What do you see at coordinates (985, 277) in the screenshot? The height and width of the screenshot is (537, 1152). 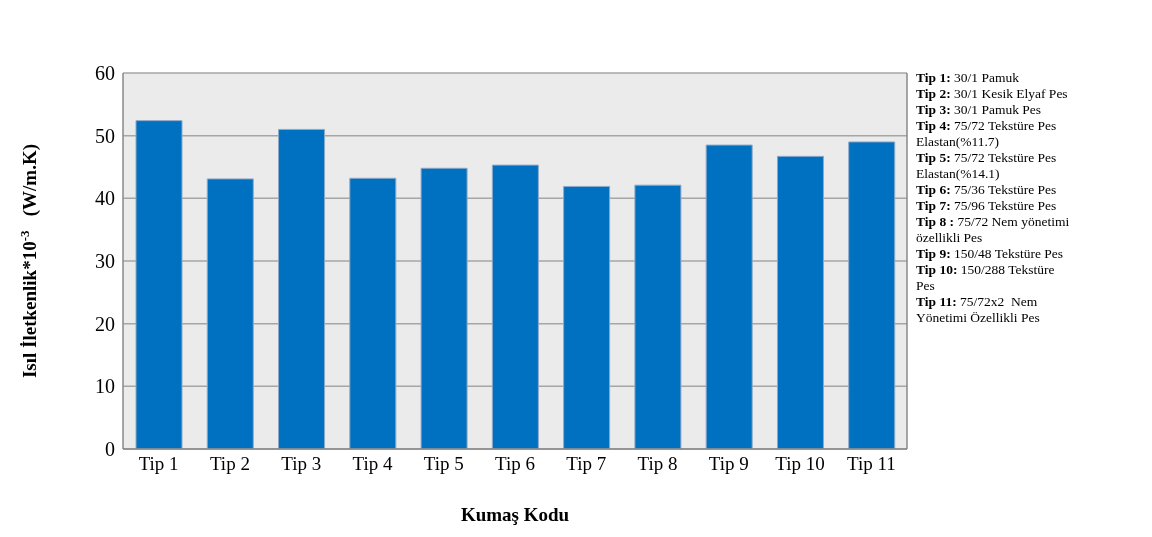 I see `text: Tip 10: 150/288 Tekstüre Pes` at bounding box center [985, 277].